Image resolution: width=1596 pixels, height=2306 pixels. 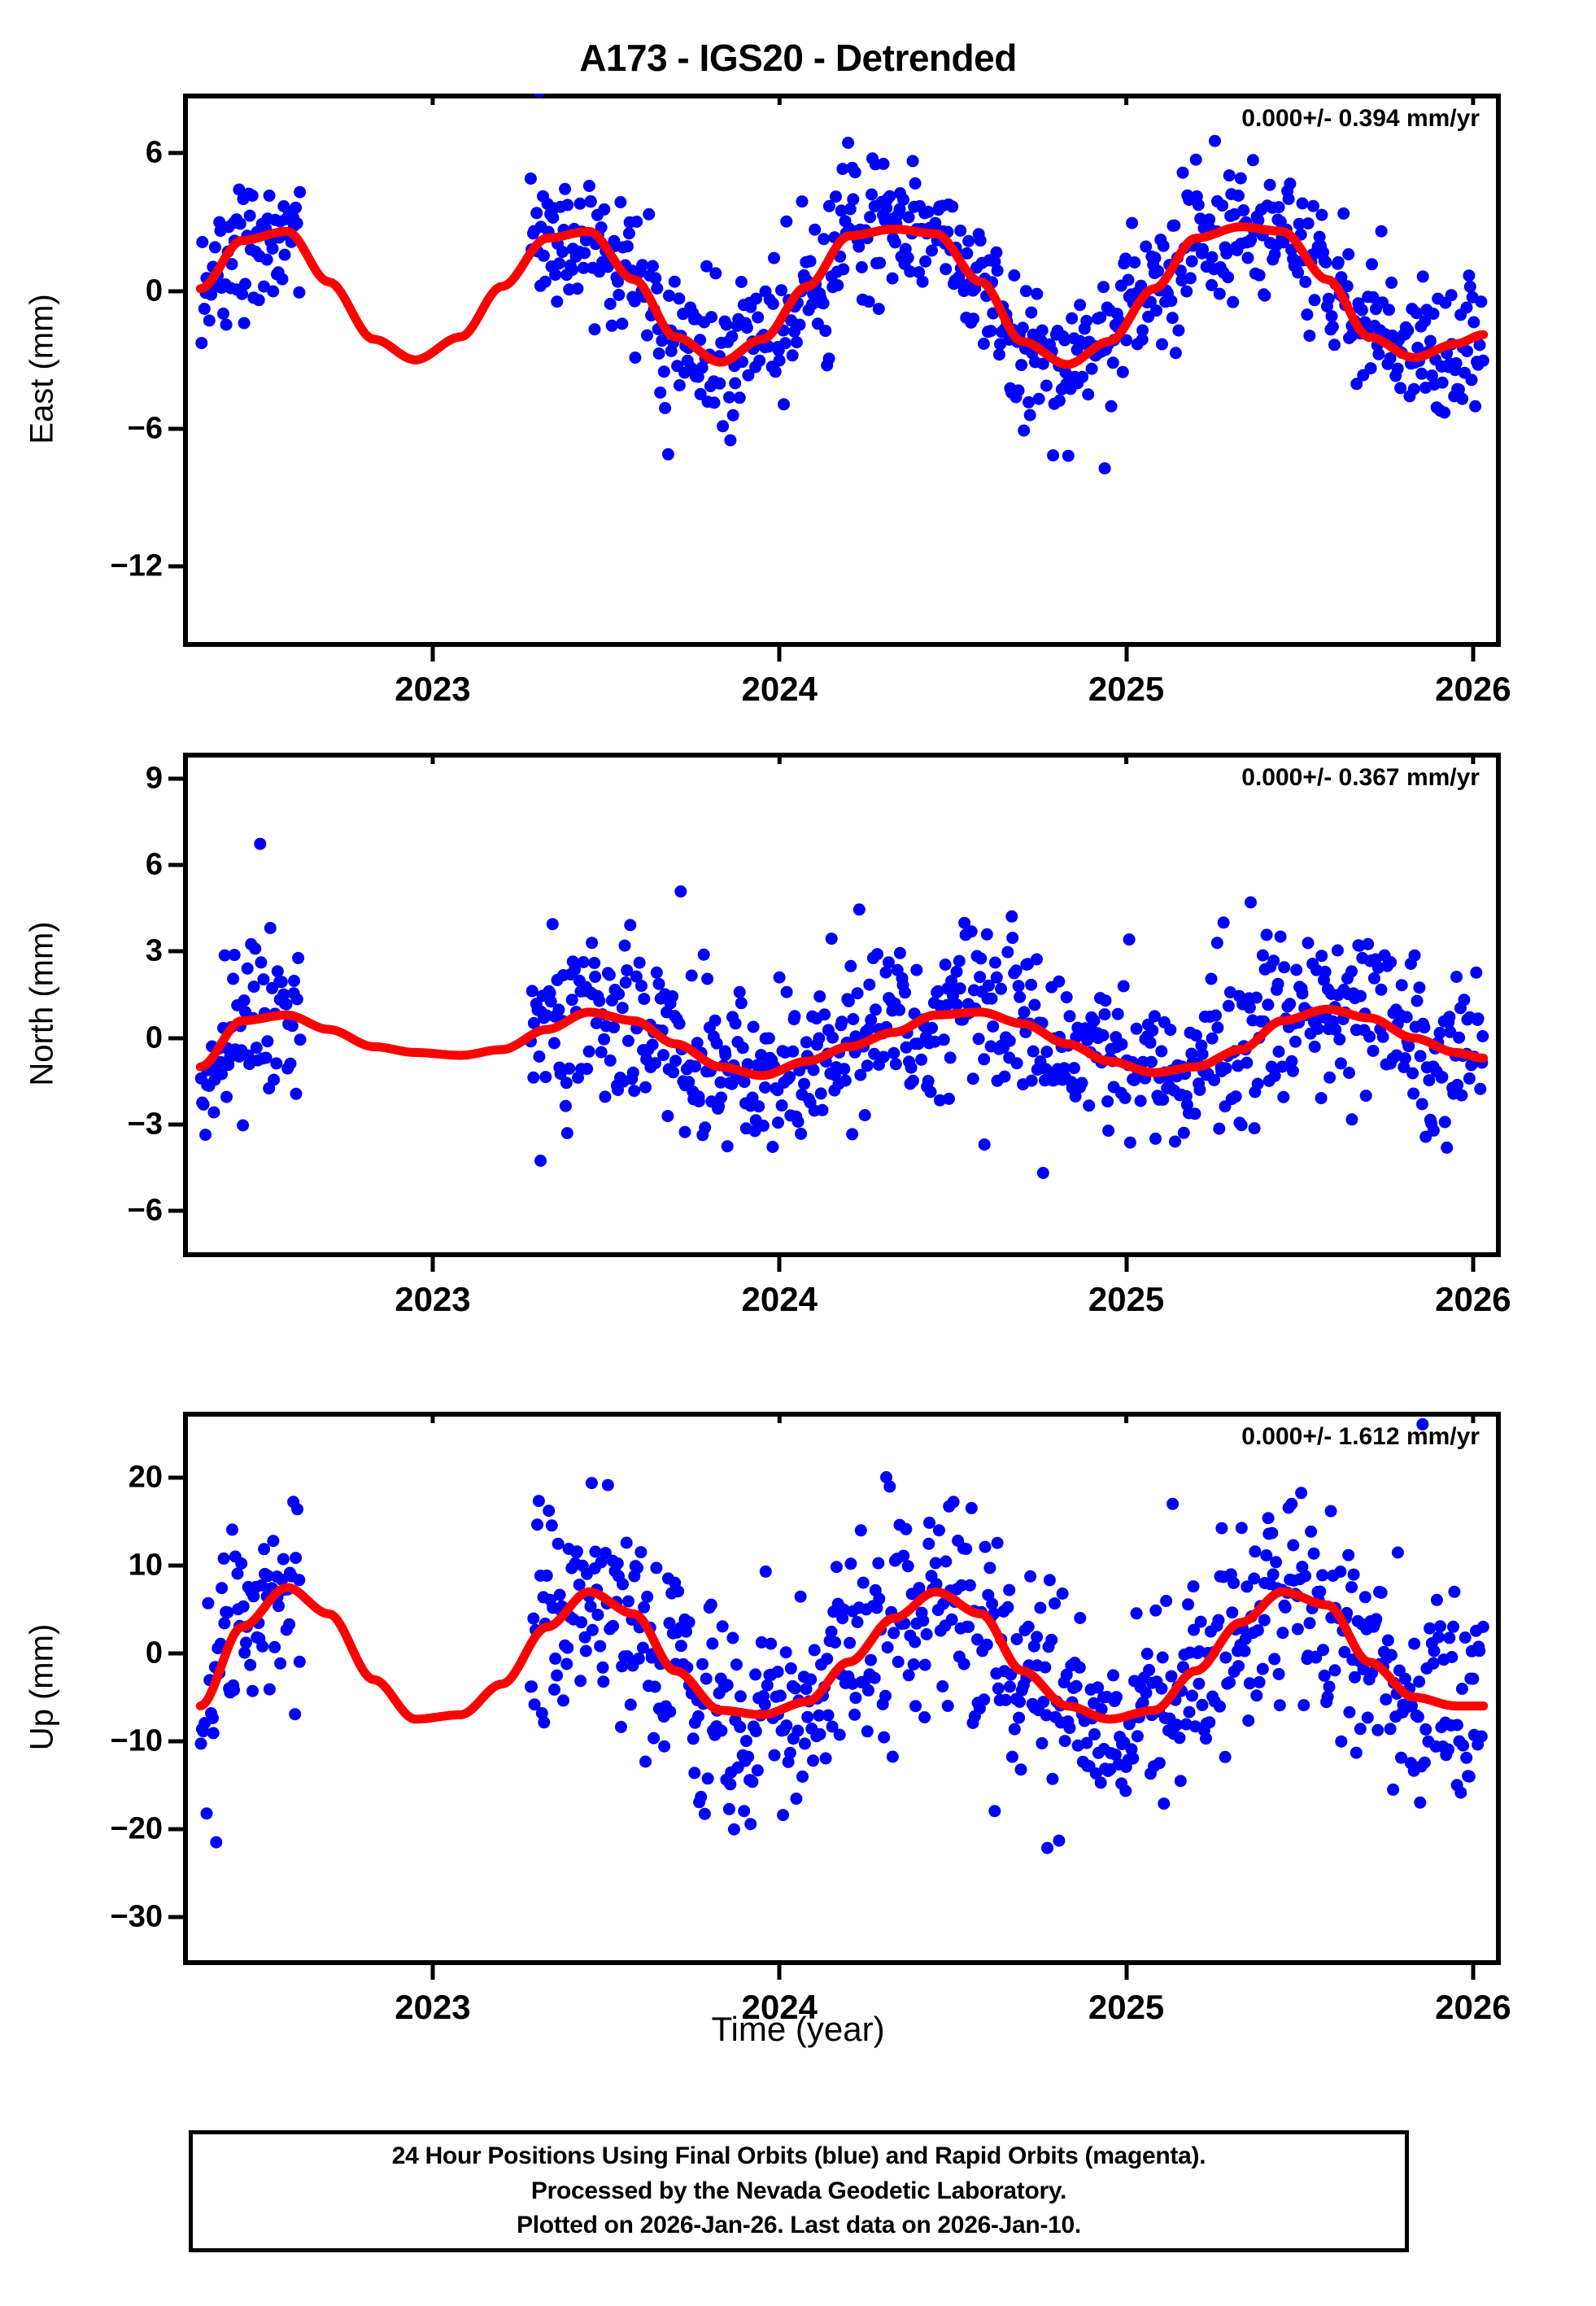 What do you see at coordinates (842, 1653) in the screenshot?
I see `up-fit-line` at bounding box center [842, 1653].